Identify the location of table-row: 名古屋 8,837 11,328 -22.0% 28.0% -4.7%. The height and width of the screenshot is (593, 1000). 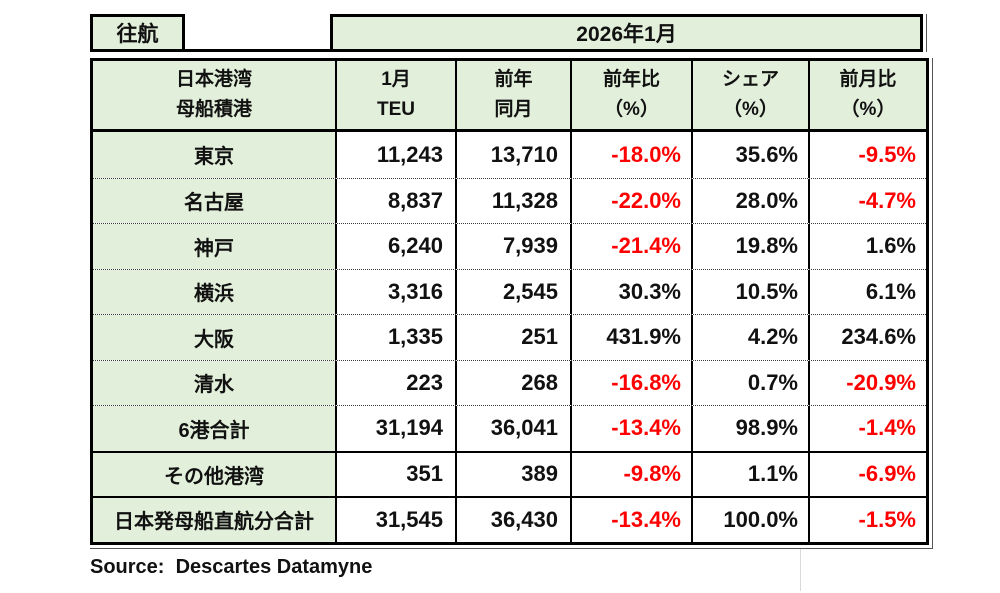
(509, 200).